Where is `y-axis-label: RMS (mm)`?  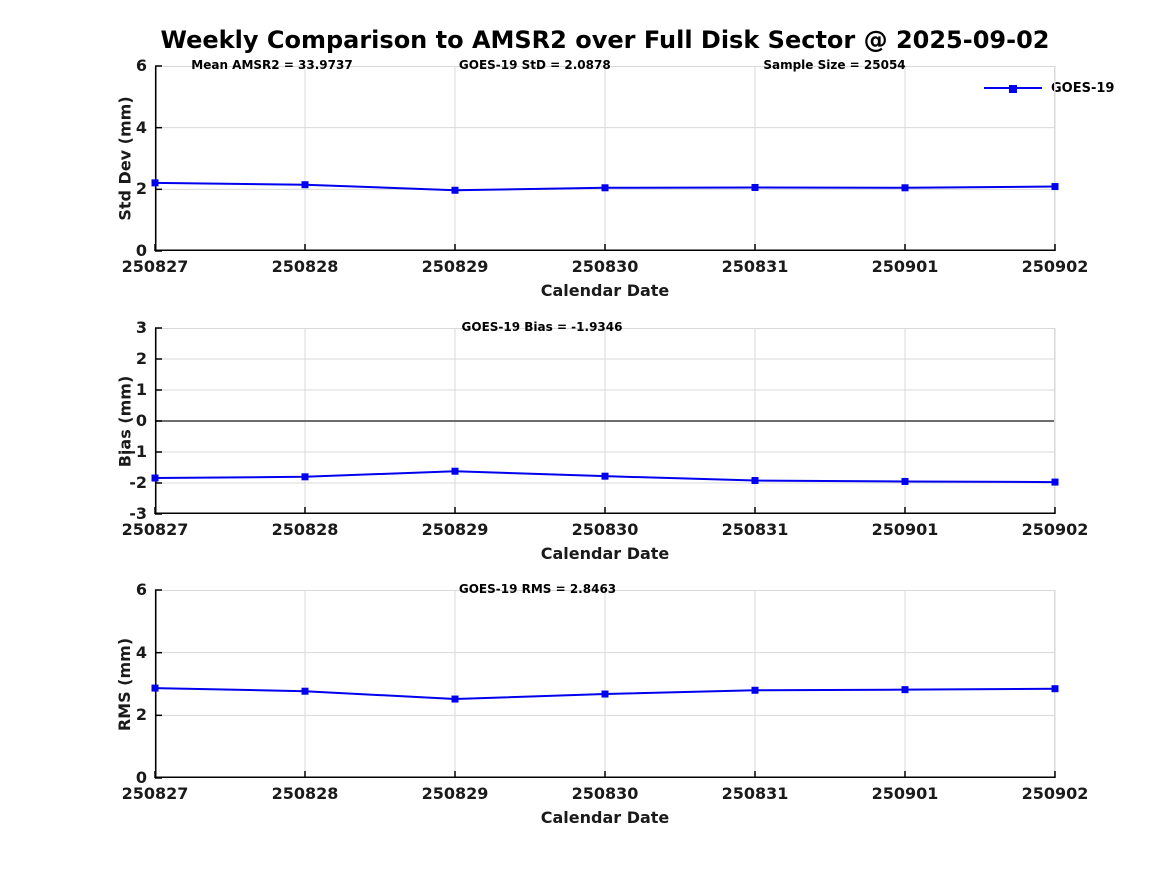 y-axis-label: RMS (mm) is located at coordinates (125, 684).